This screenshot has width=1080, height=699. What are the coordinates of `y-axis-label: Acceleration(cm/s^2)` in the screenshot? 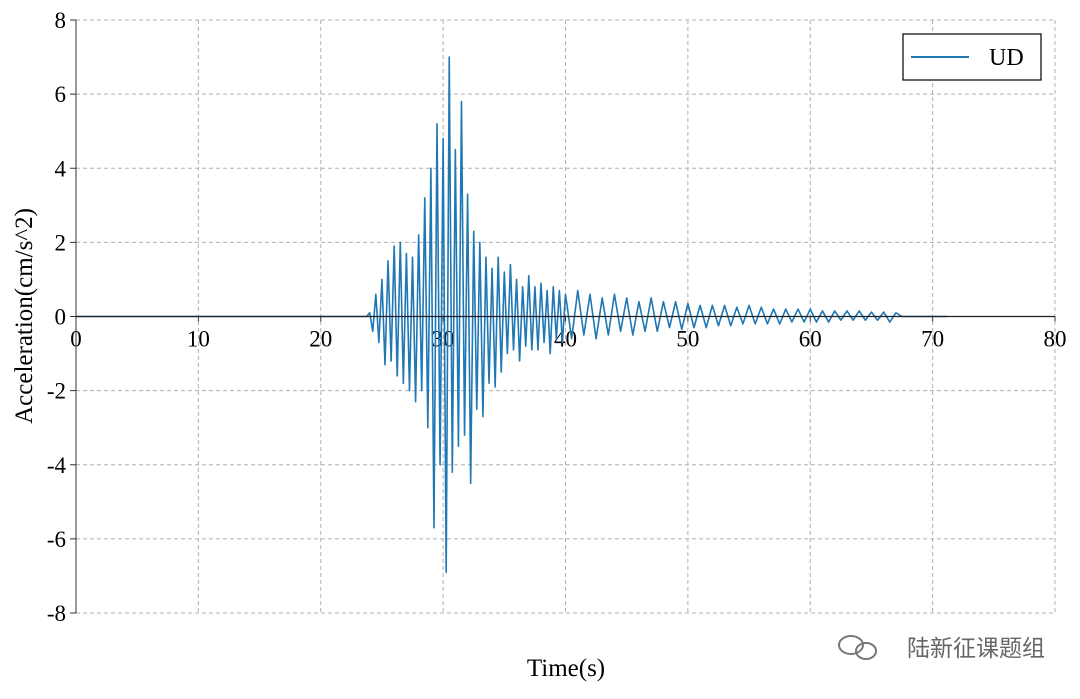 It's located at (24, 316).